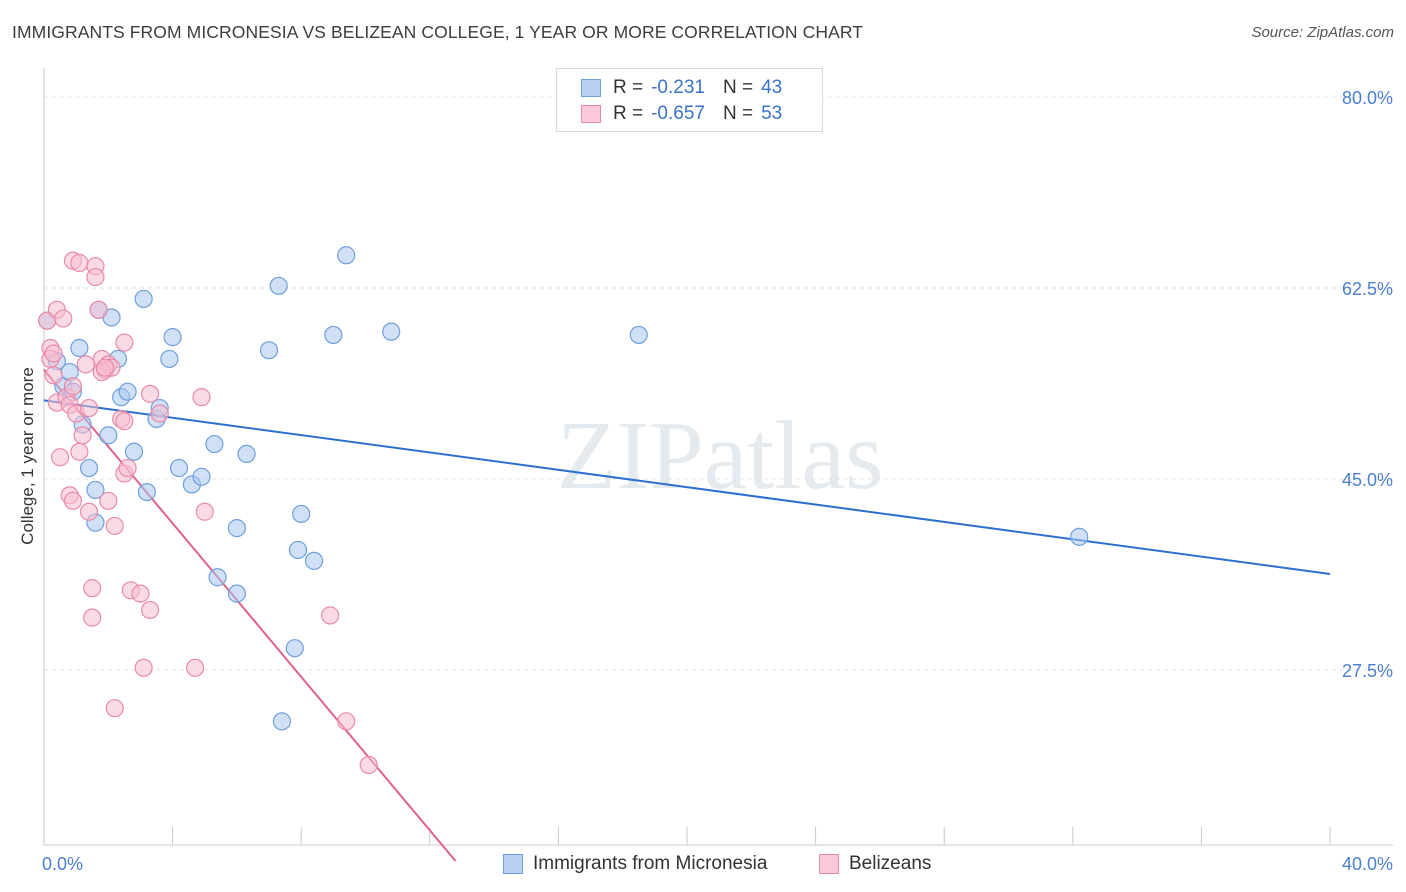  Describe the element at coordinates (890, 863) in the screenshot. I see `bottom-legend-label-belizeans: Belizeans` at that location.